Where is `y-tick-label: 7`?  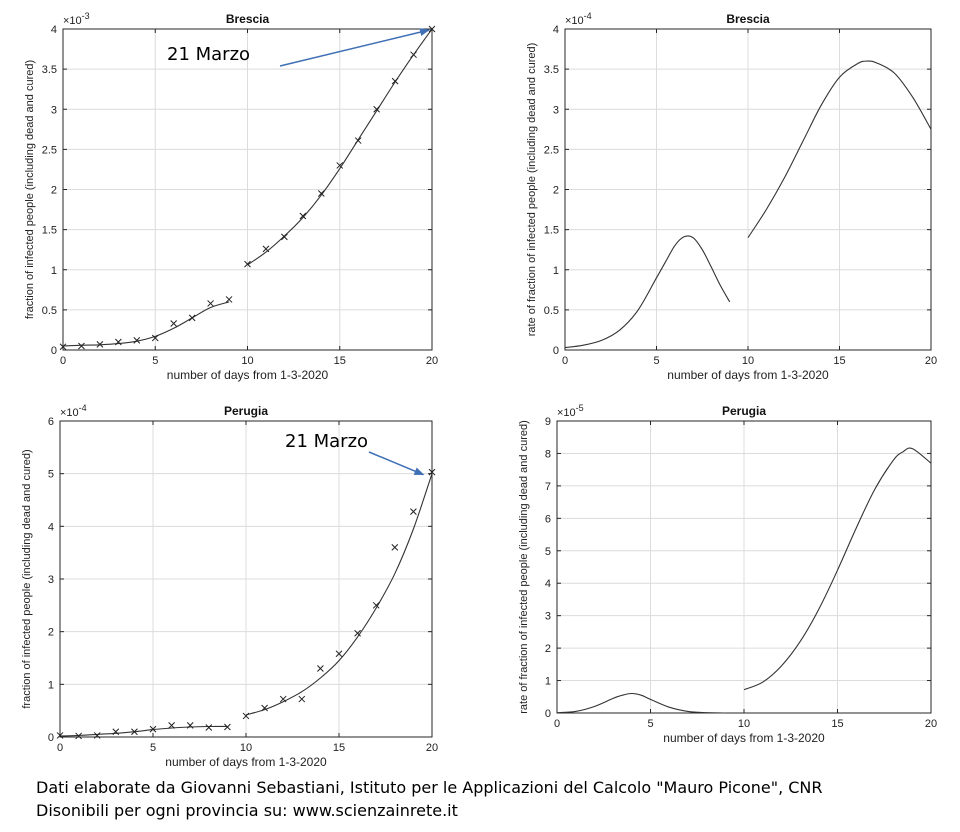
y-tick-label: 7 is located at coordinates (548, 487).